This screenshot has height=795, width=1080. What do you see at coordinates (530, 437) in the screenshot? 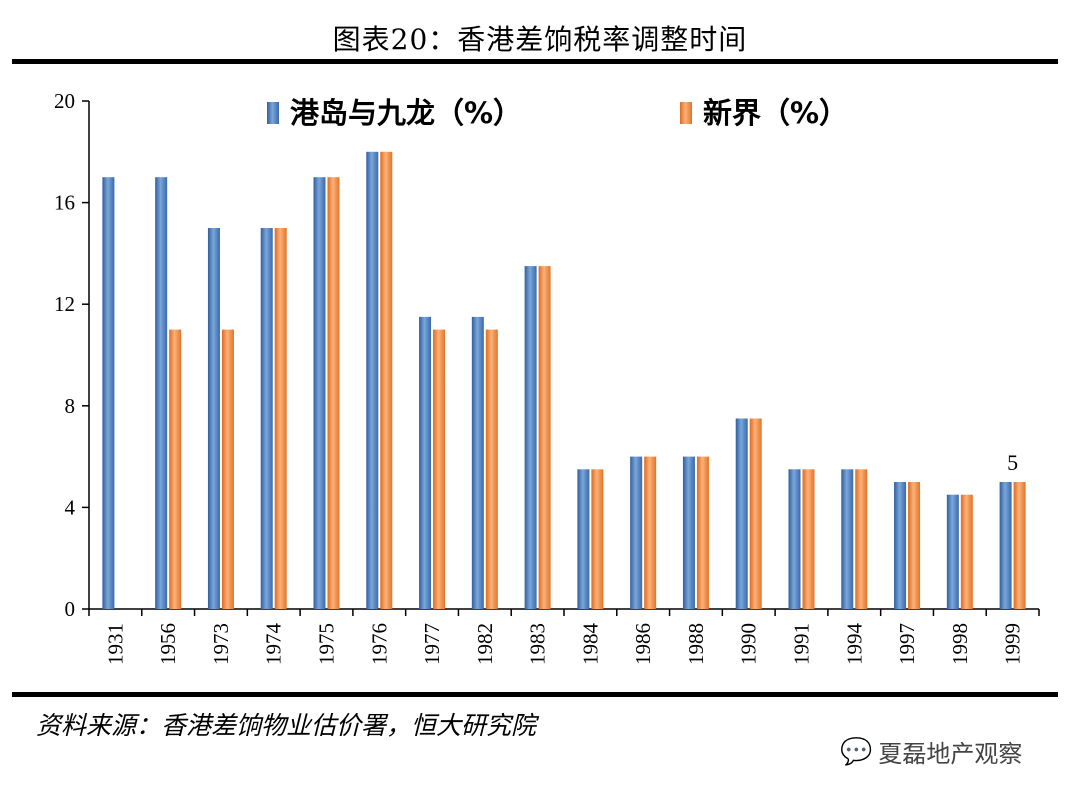
I see `bar-hk-kowloon-1983` at bounding box center [530, 437].